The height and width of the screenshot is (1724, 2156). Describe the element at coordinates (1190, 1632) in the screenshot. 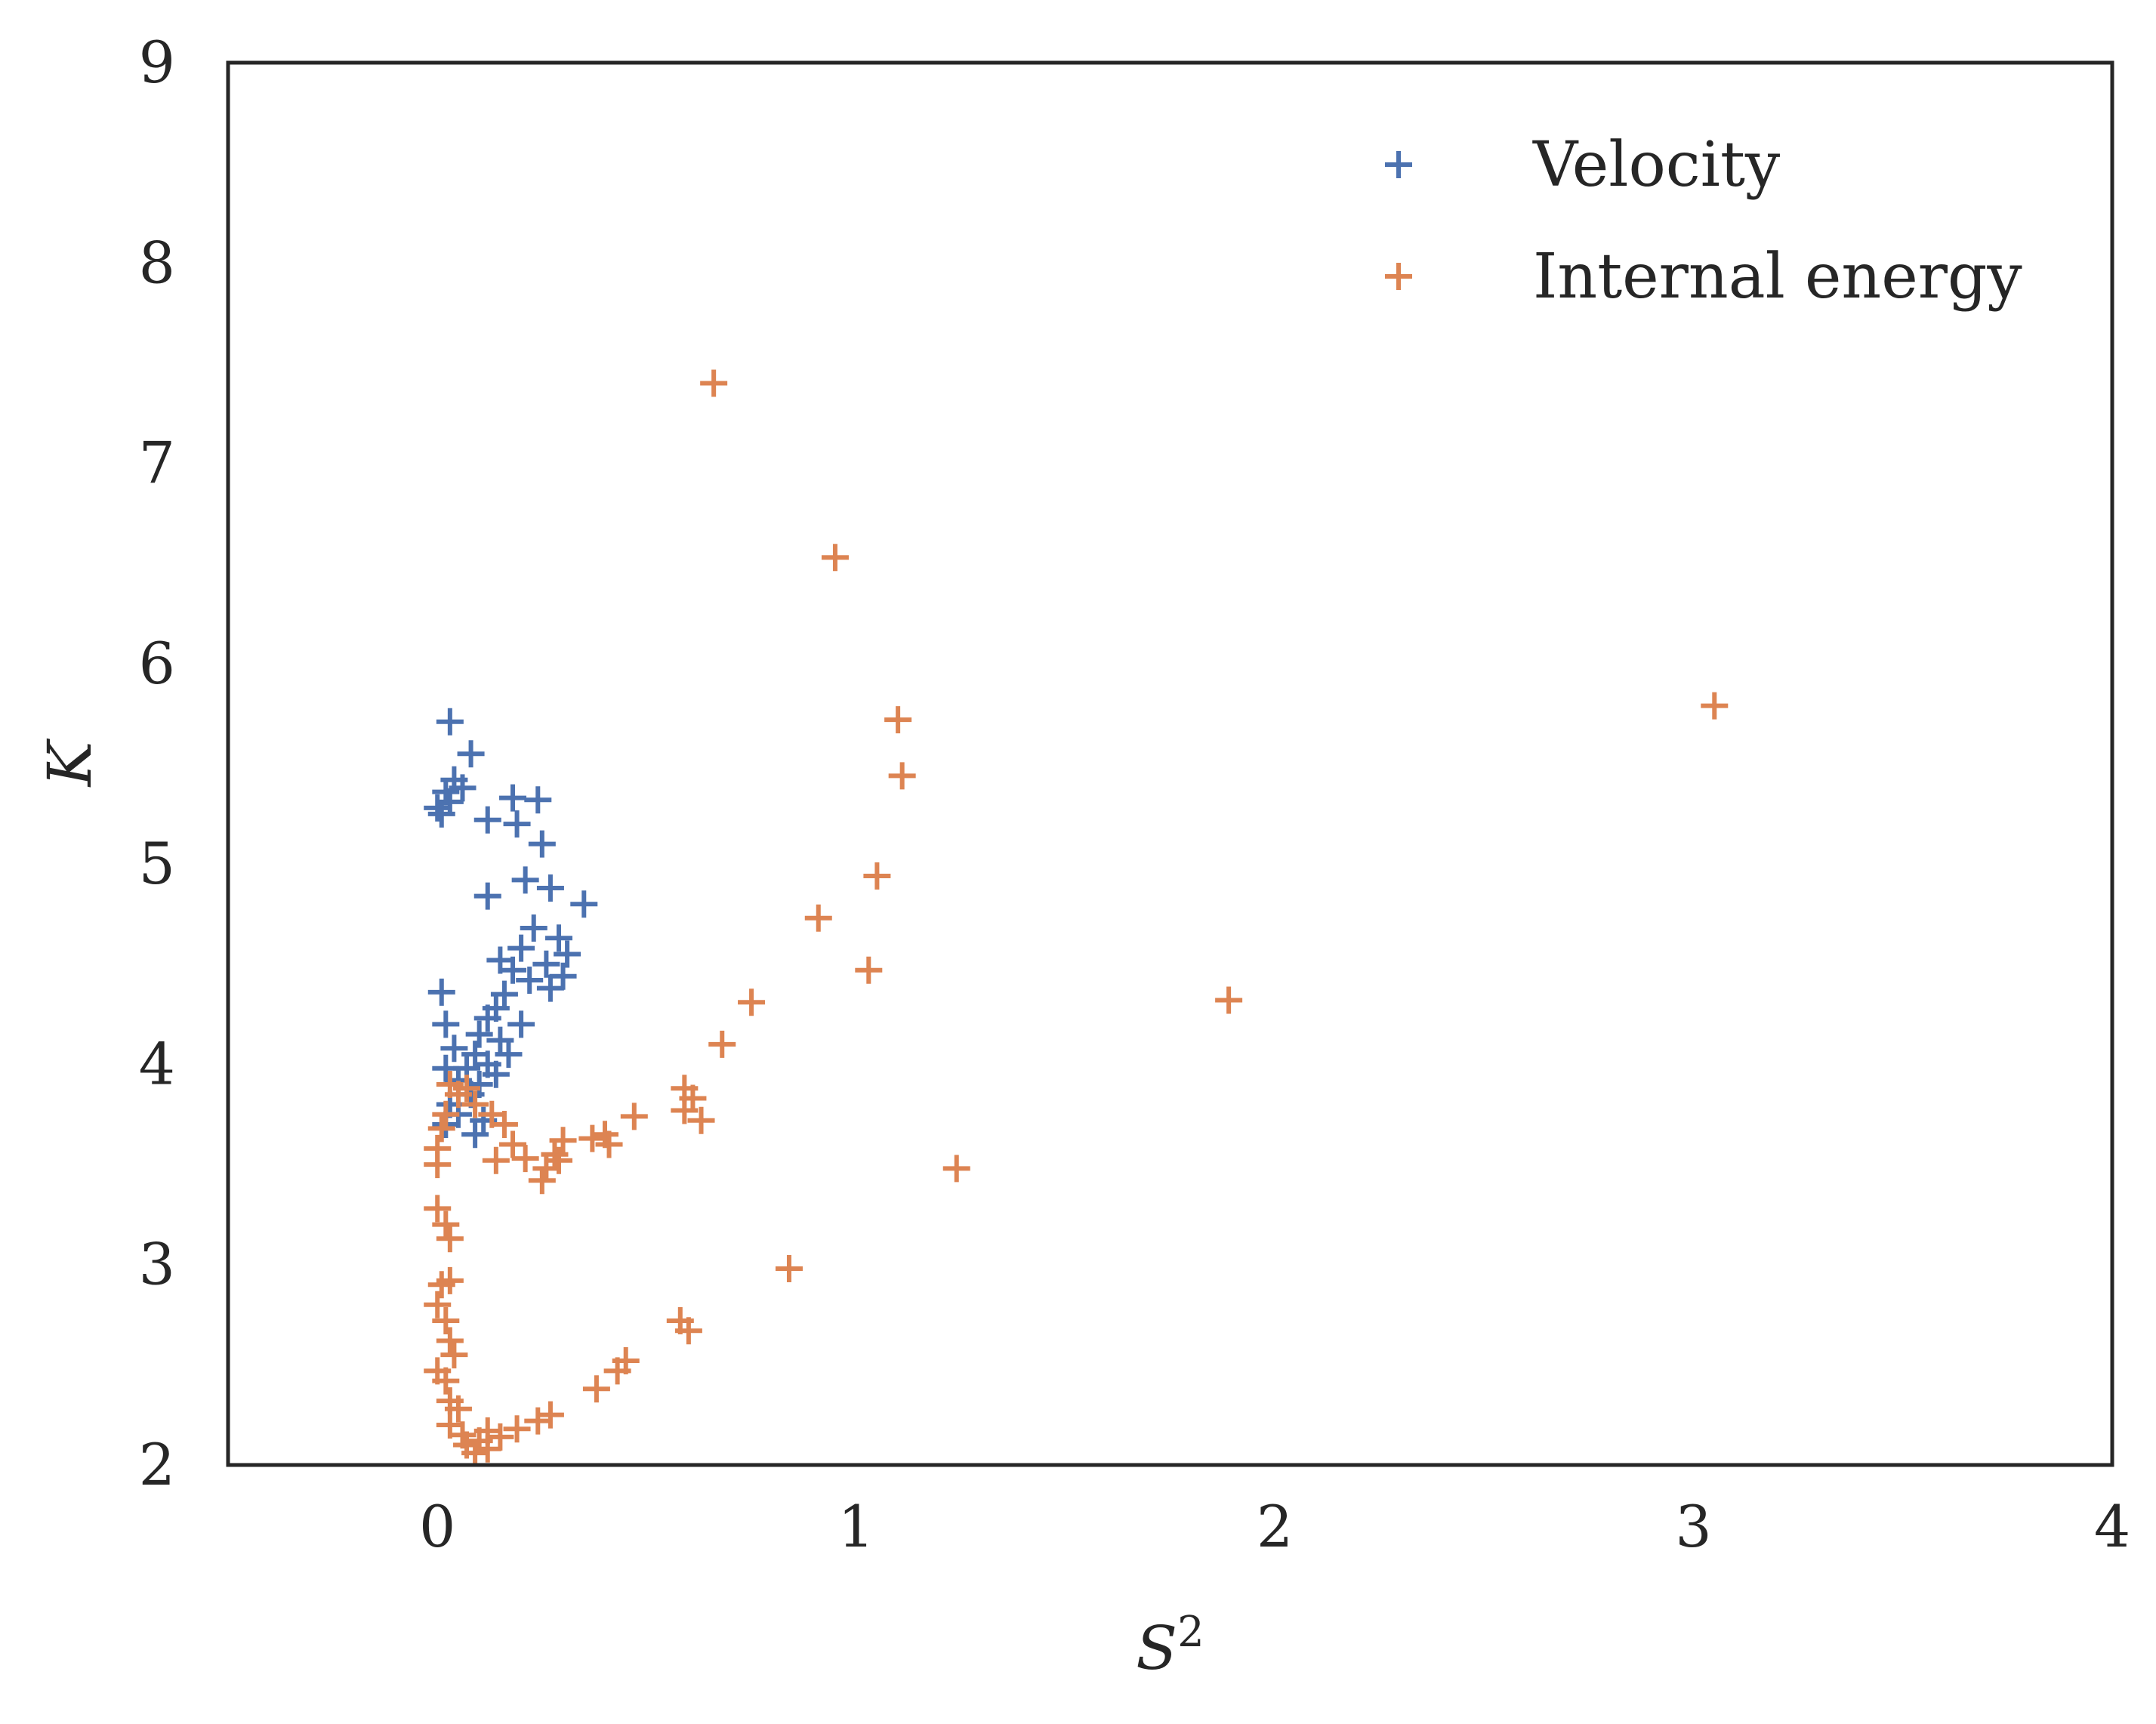

I see `x-axis-label-superscript: 2` at that location.